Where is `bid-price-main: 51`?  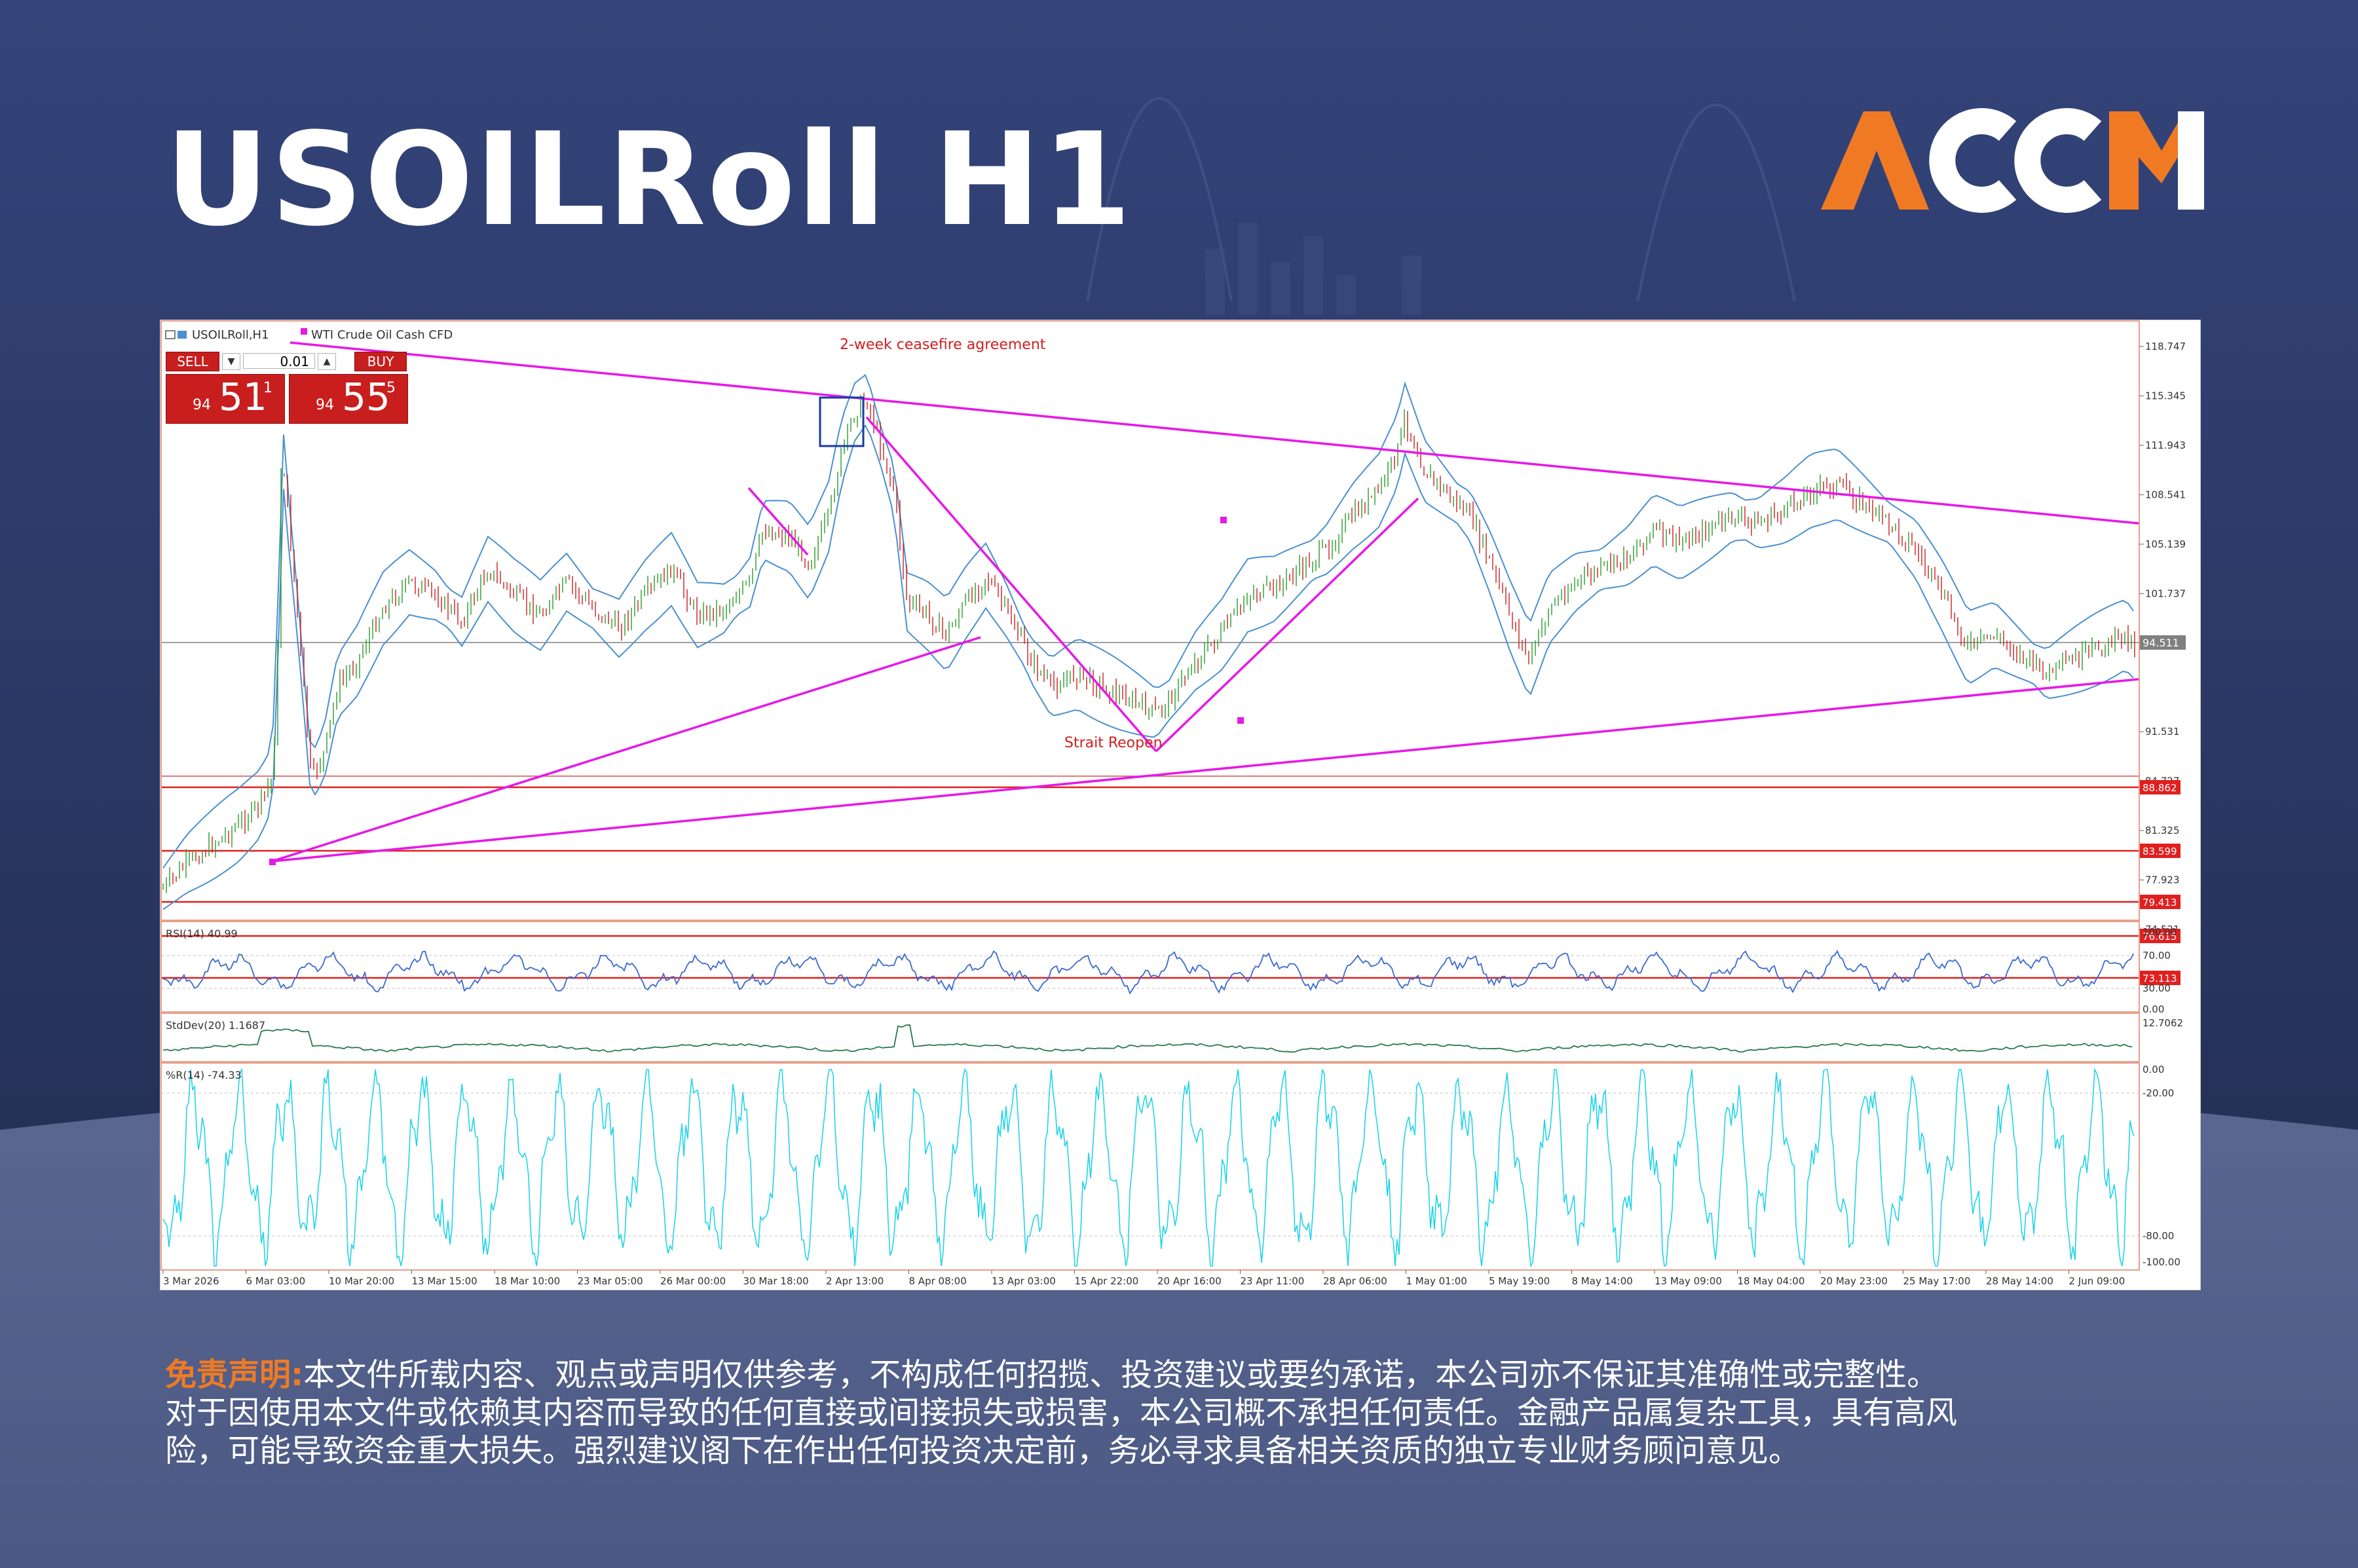
bid-price-main: 51 is located at coordinates (243, 397).